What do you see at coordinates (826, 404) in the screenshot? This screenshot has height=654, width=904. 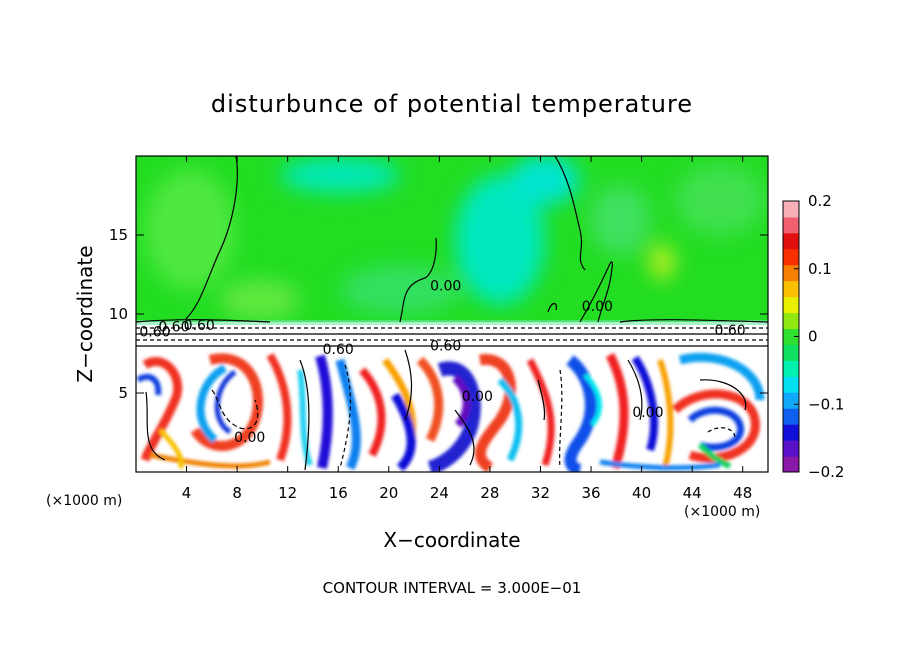 I see `colorbar-tick-label: −0.1` at bounding box center [826, 404].